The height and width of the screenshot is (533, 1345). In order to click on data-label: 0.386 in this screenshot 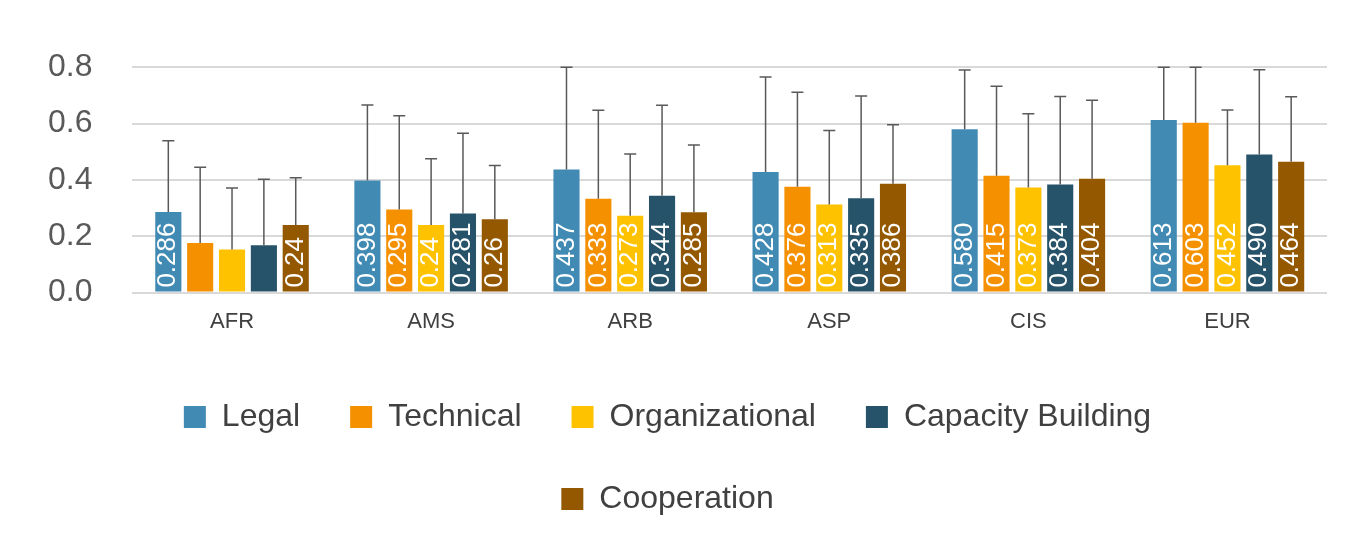, I will do `click(891, 255)`.